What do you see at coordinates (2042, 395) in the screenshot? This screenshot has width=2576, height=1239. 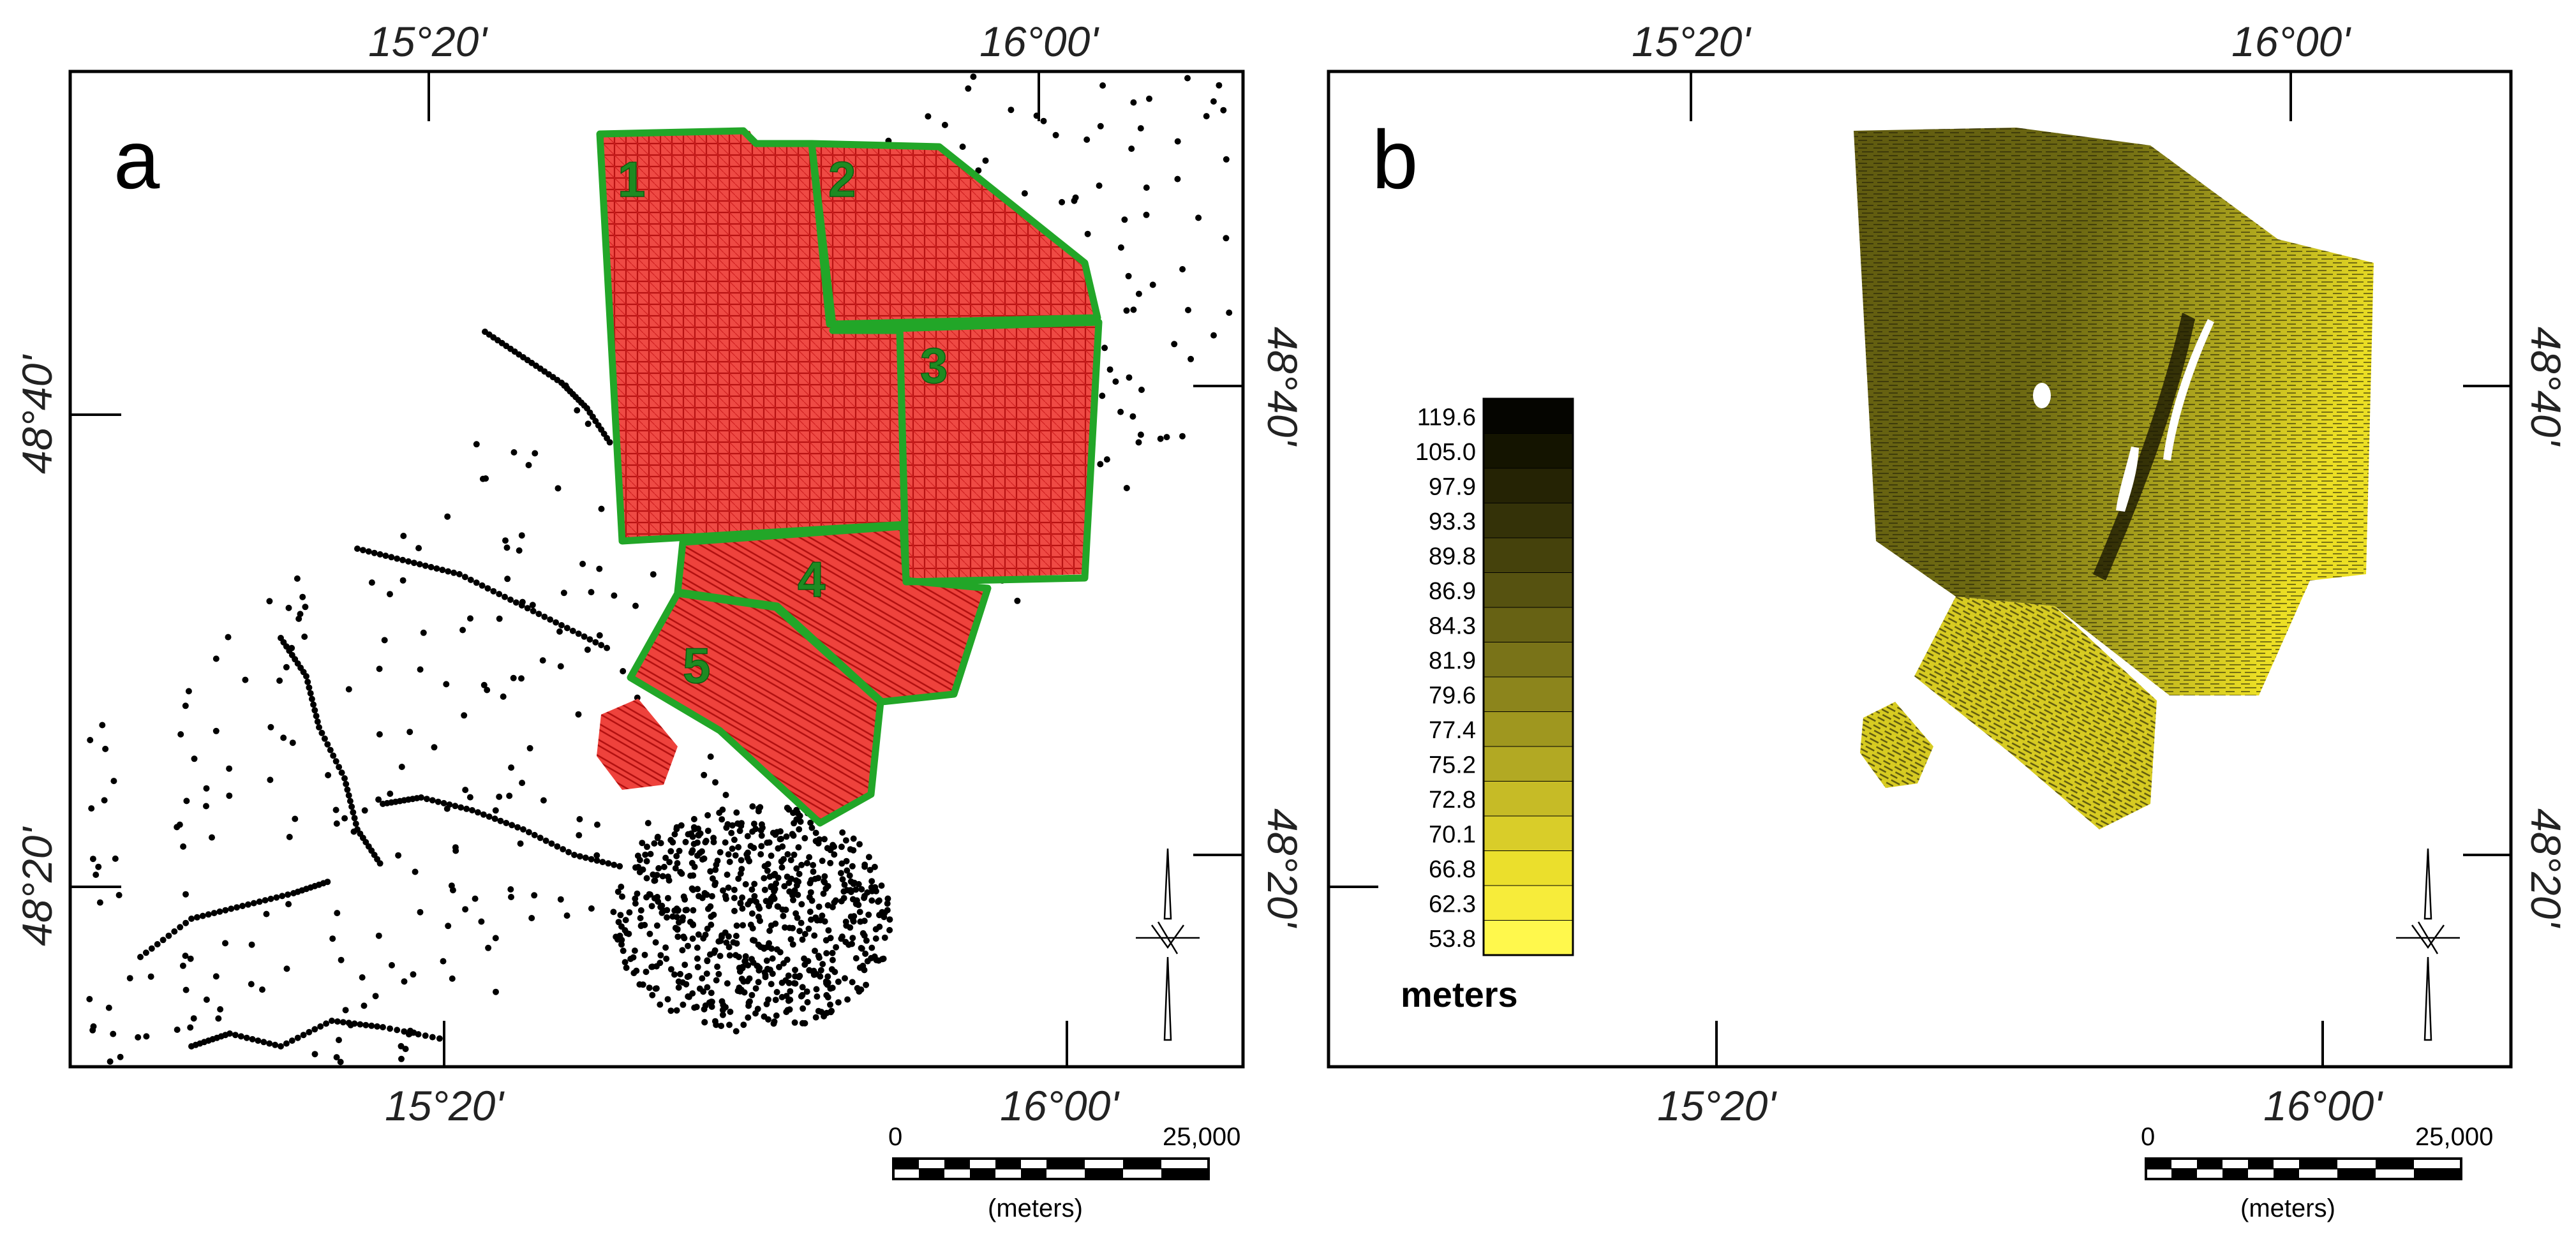 I see `grid-hole` at bounding box center [2042, 395].